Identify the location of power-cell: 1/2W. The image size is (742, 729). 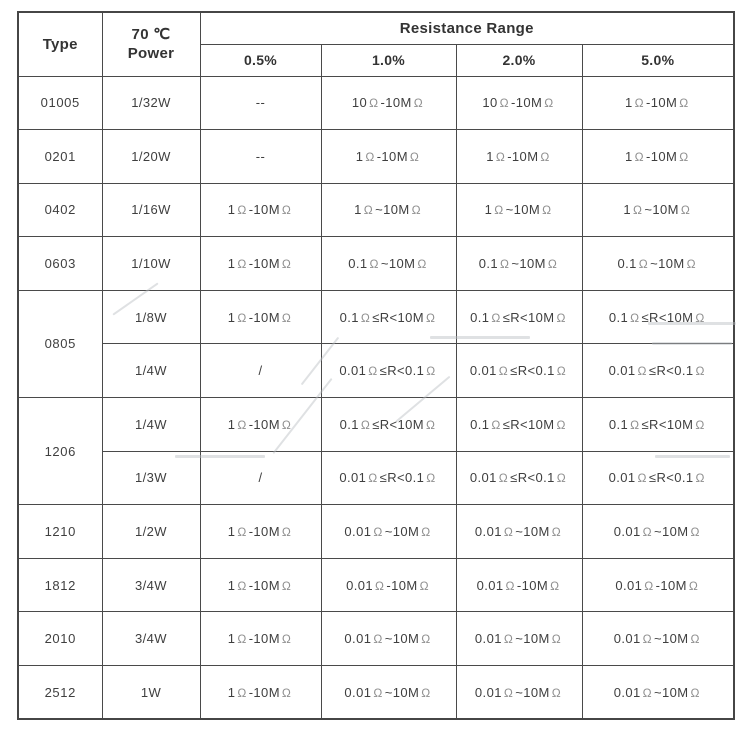
(151, 531).